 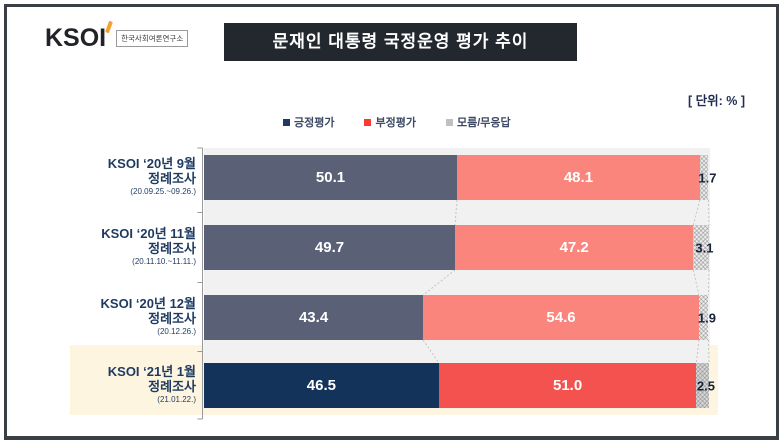 I want to click on legend-item-1: 부정평가, so click(x=390, y=122).